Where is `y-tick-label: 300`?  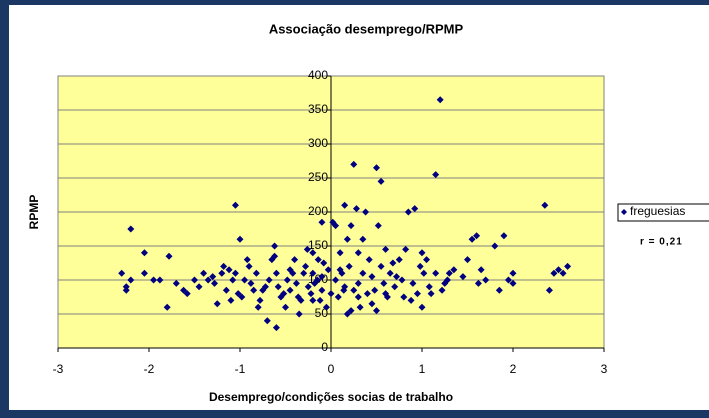
y-tick-label: 300 is located at coordinates (318, 143).